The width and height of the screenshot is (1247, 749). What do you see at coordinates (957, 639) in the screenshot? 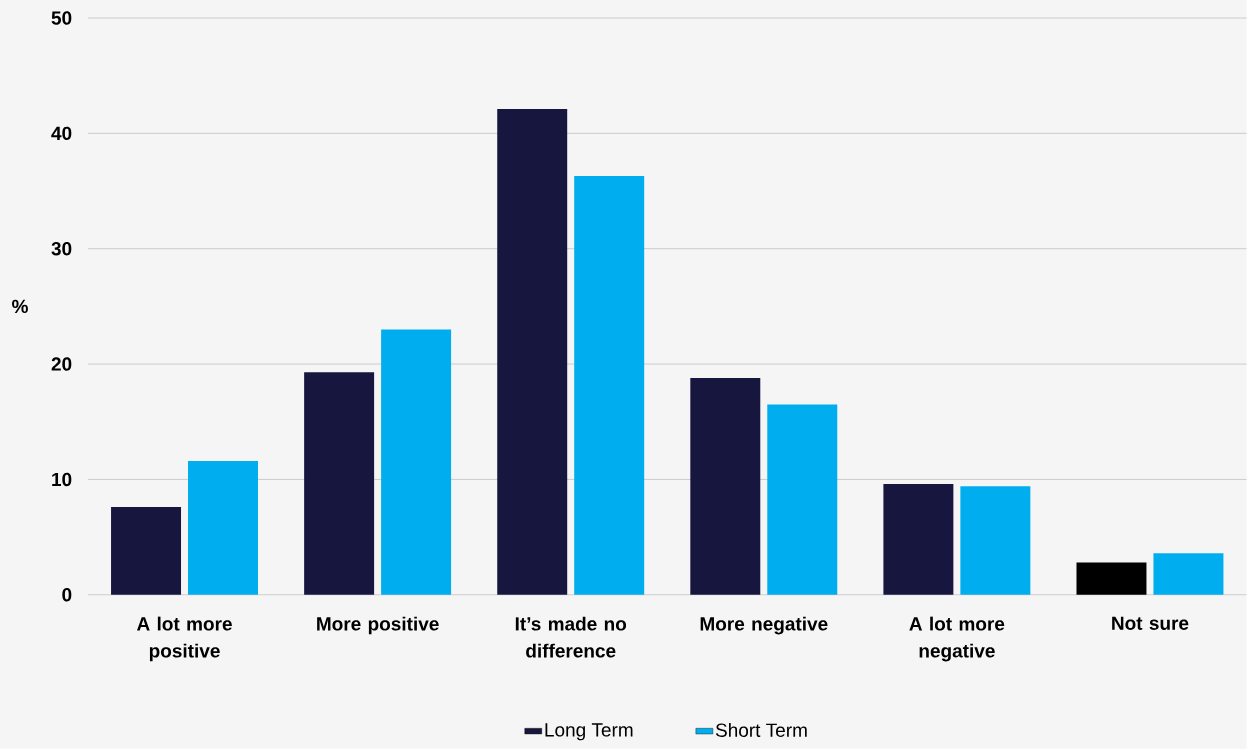
I see `x-tick-label: A lot more negative` at bounding box center [957, 639].